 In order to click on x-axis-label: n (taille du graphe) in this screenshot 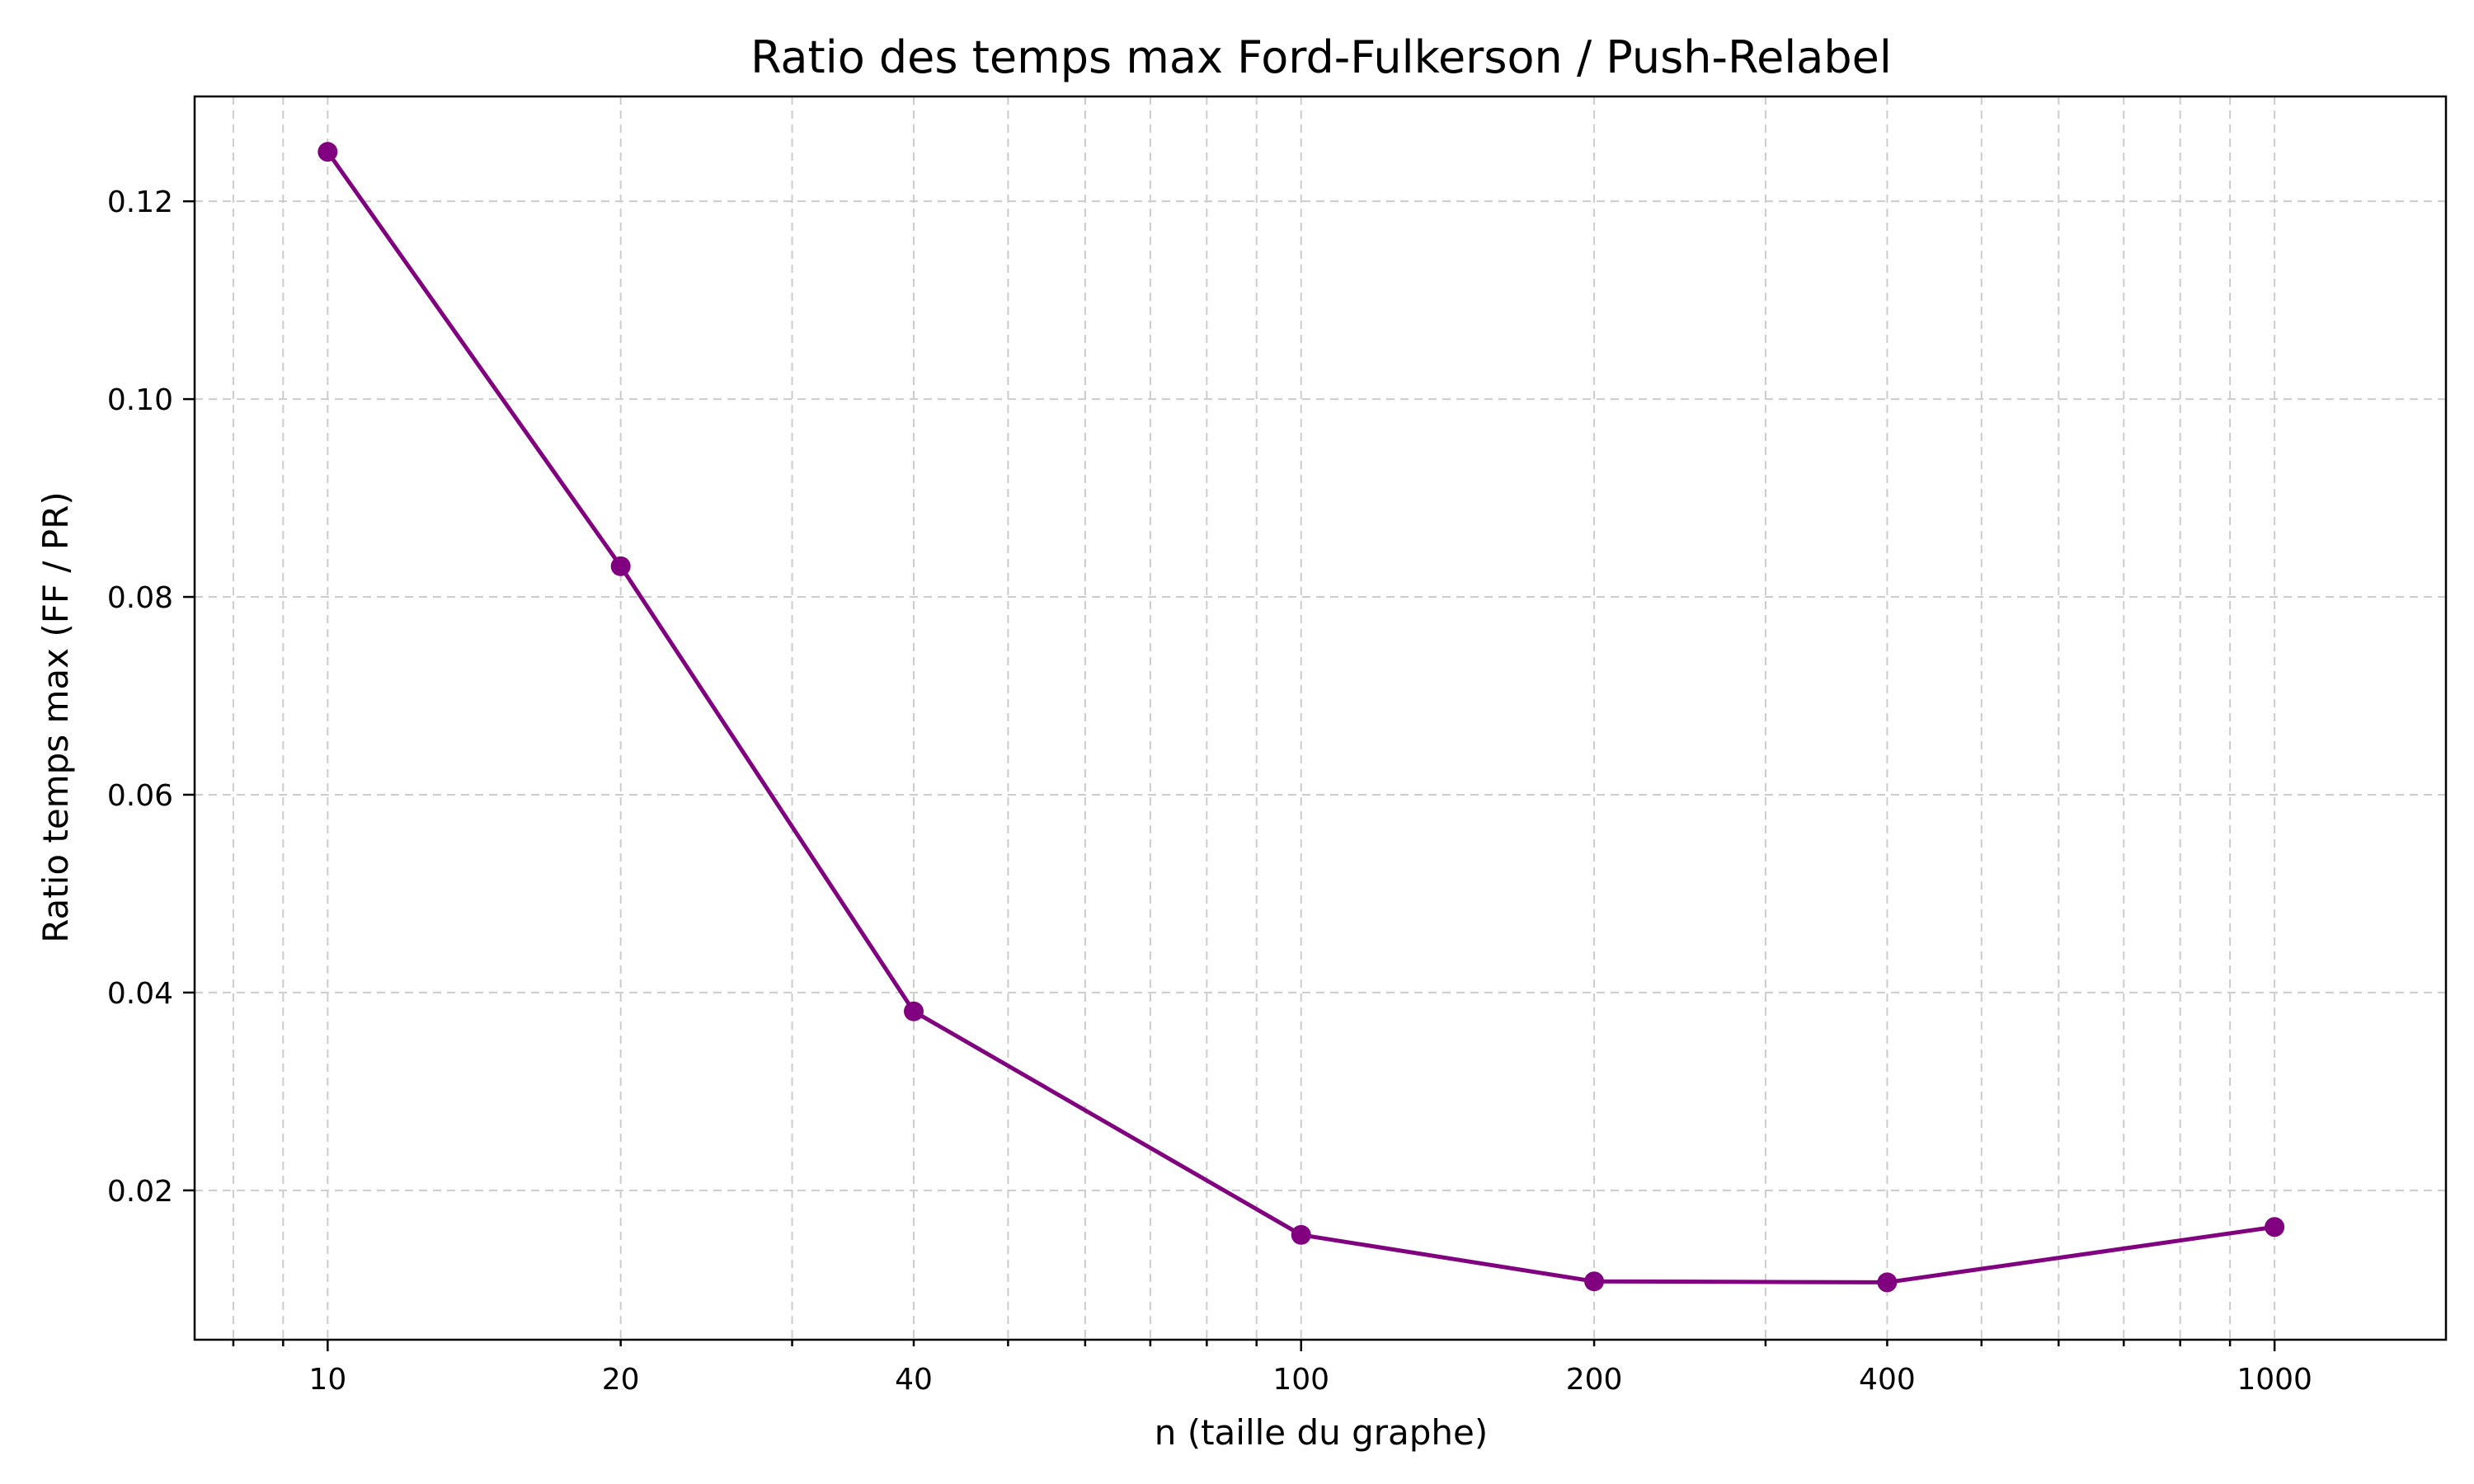, I will do `click(1322, 1432)`.